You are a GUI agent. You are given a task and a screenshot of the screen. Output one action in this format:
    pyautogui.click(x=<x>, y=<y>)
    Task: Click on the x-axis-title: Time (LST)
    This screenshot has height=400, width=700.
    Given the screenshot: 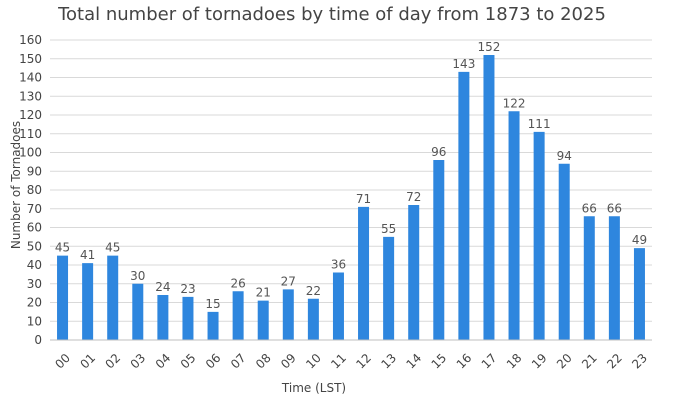 What is the action you would take?
    pyautogui.click(x=313, y=388)
    